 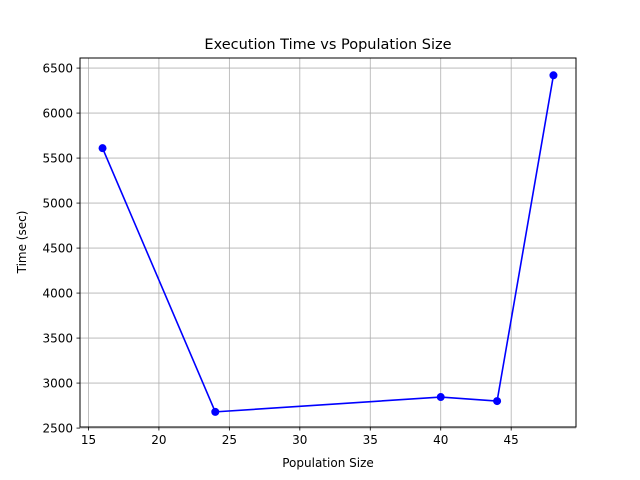 What do you see at coordinates (57, 159) in the screenshot?
I see `y-tick-label: 5500` at bounding box center [57, 159].